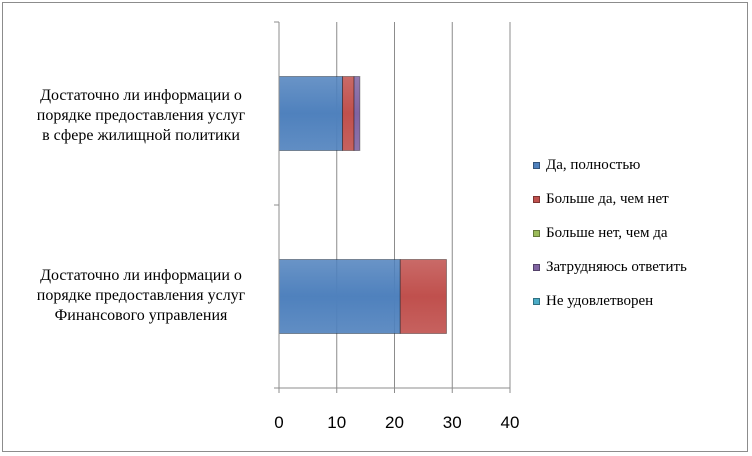 This screenshot has height=456, width=752. Describe the element at coordinates (607, 232) in the screenshot. I see `legend-label: Больше нет, чем да` at that location.